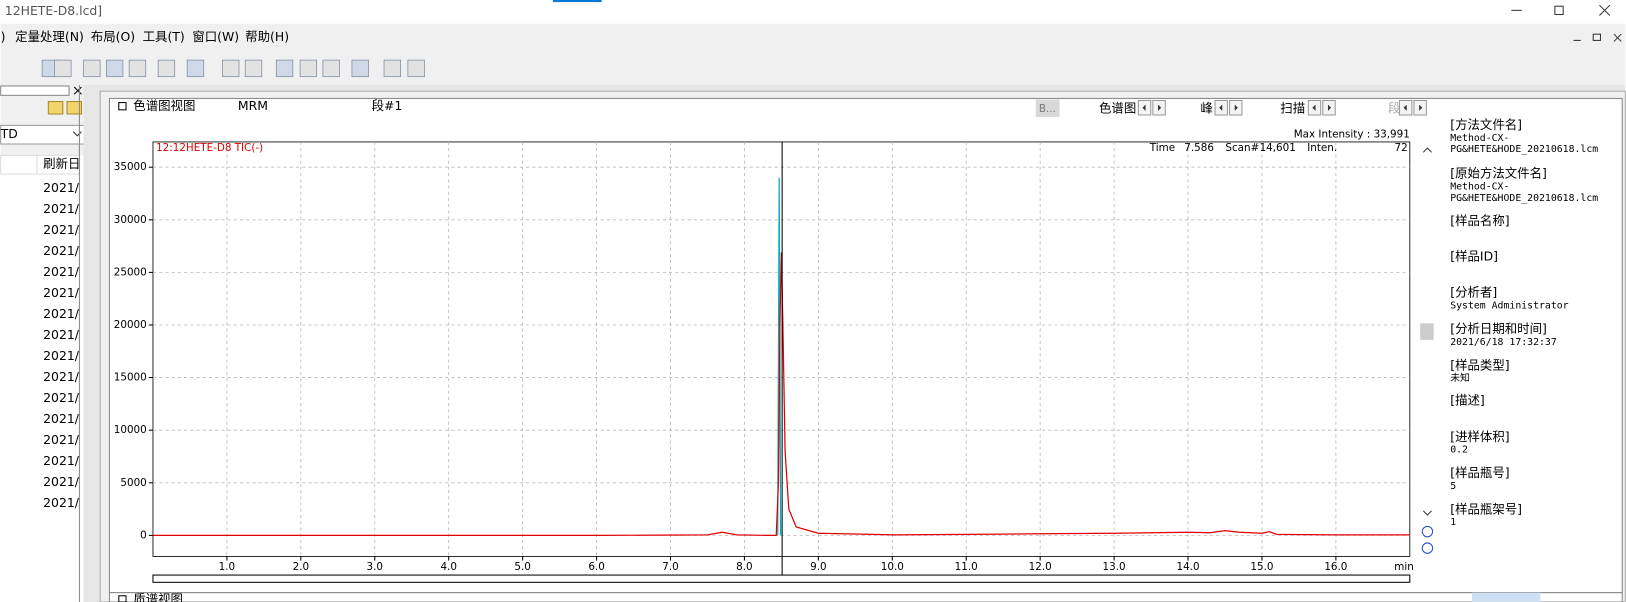 This screenshot has height=602, width=1626. I want to click on title-bar, so click(813, 12).